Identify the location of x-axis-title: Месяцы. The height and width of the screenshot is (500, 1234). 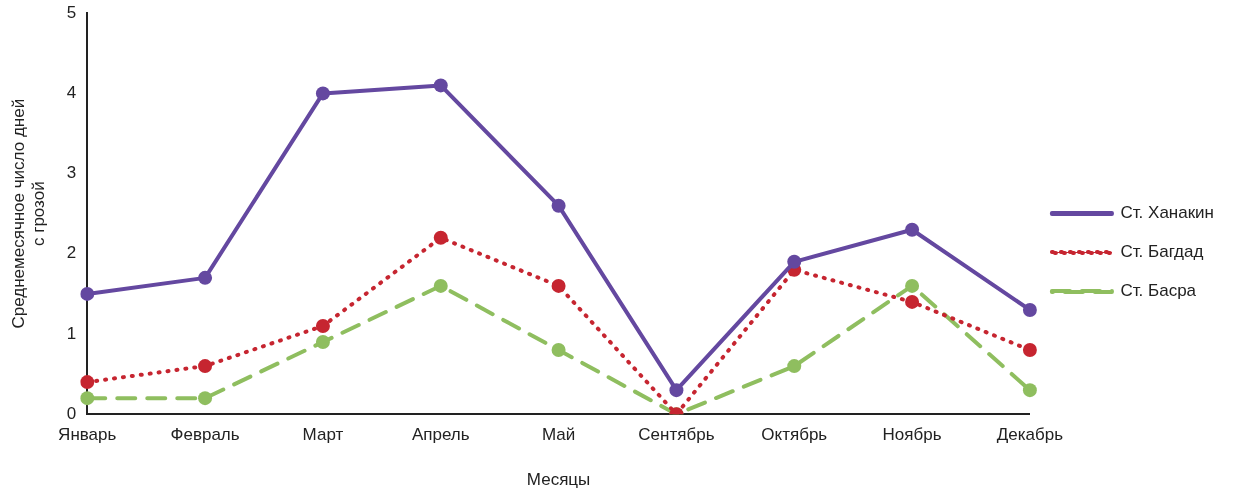
(558, 480).